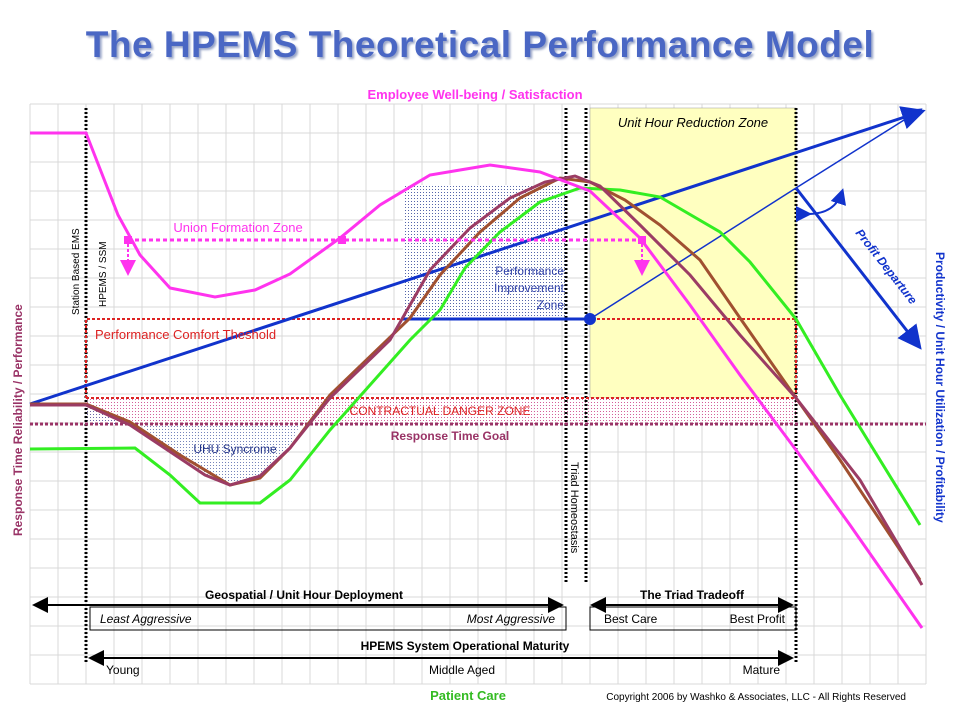 This screenshot has width=960, height=720. Describe the element at coordinates (237, 227) in the screenshot. I see `union-formation-label: Union Formation Zone` at that location.